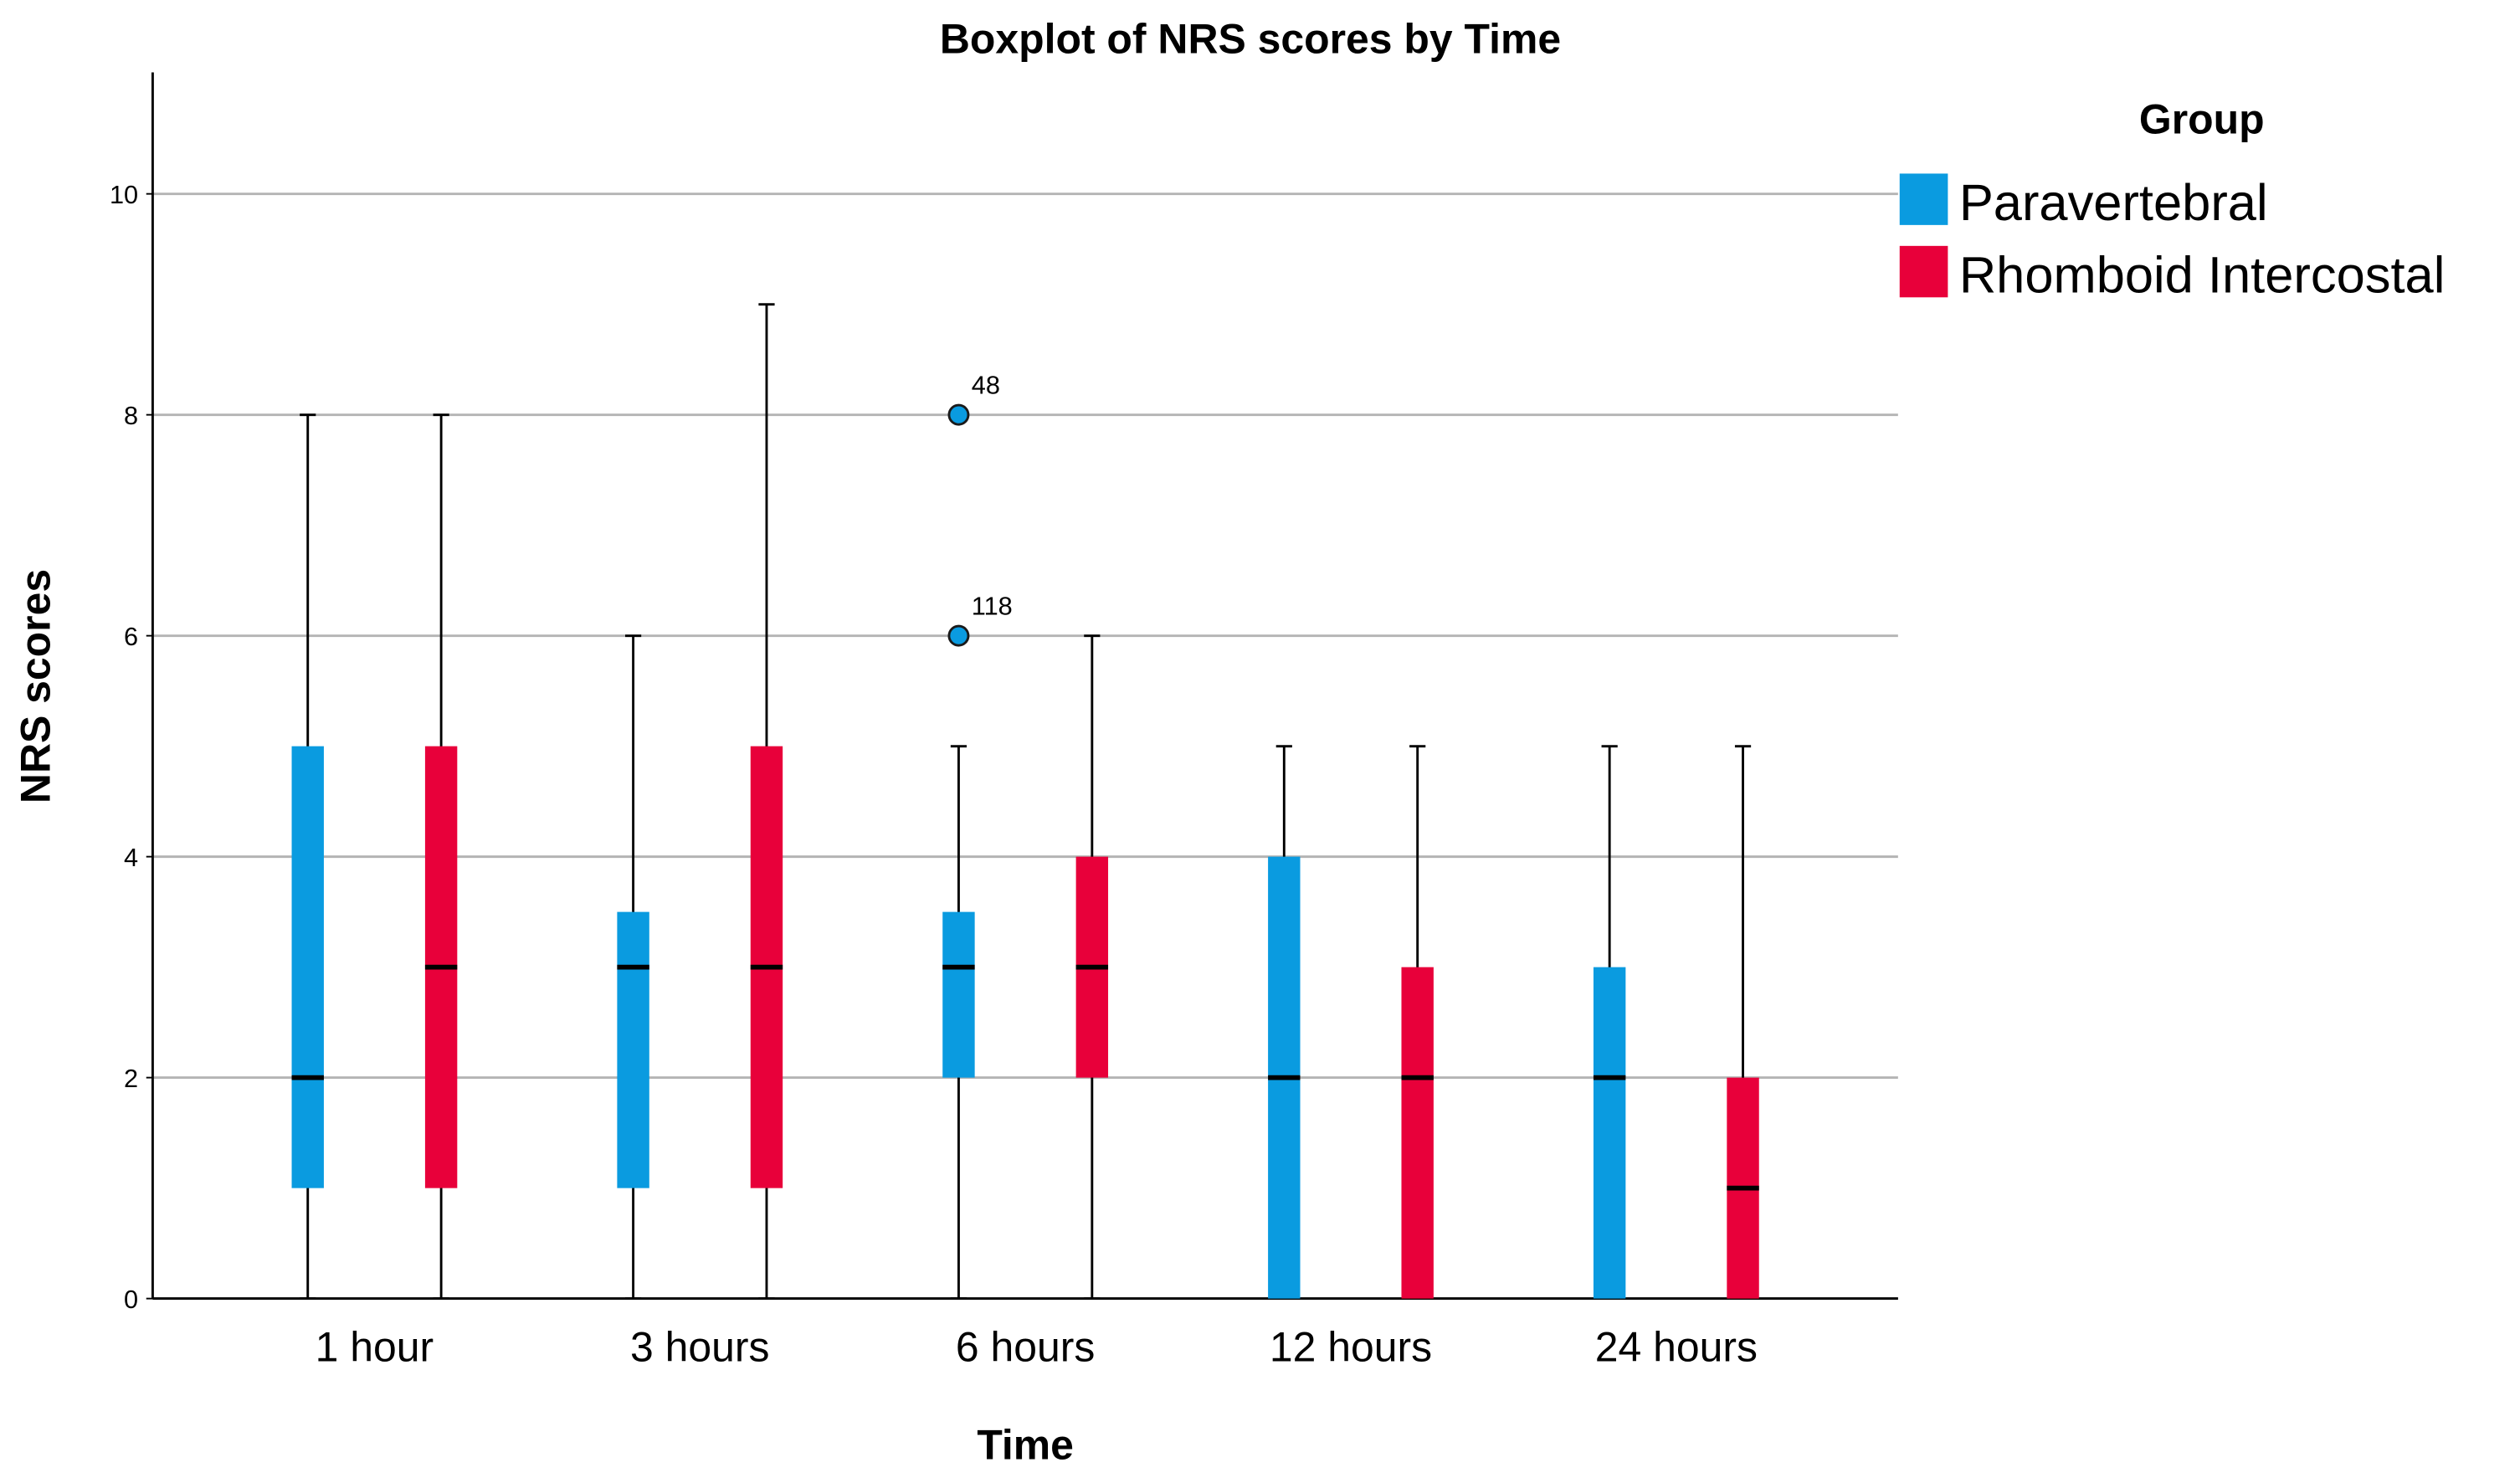 This screenshot has height=1483, width=2520. Describe the element at coordinates (131, 416) in the screenshot. I see `y-tick-label: 8` at that location.